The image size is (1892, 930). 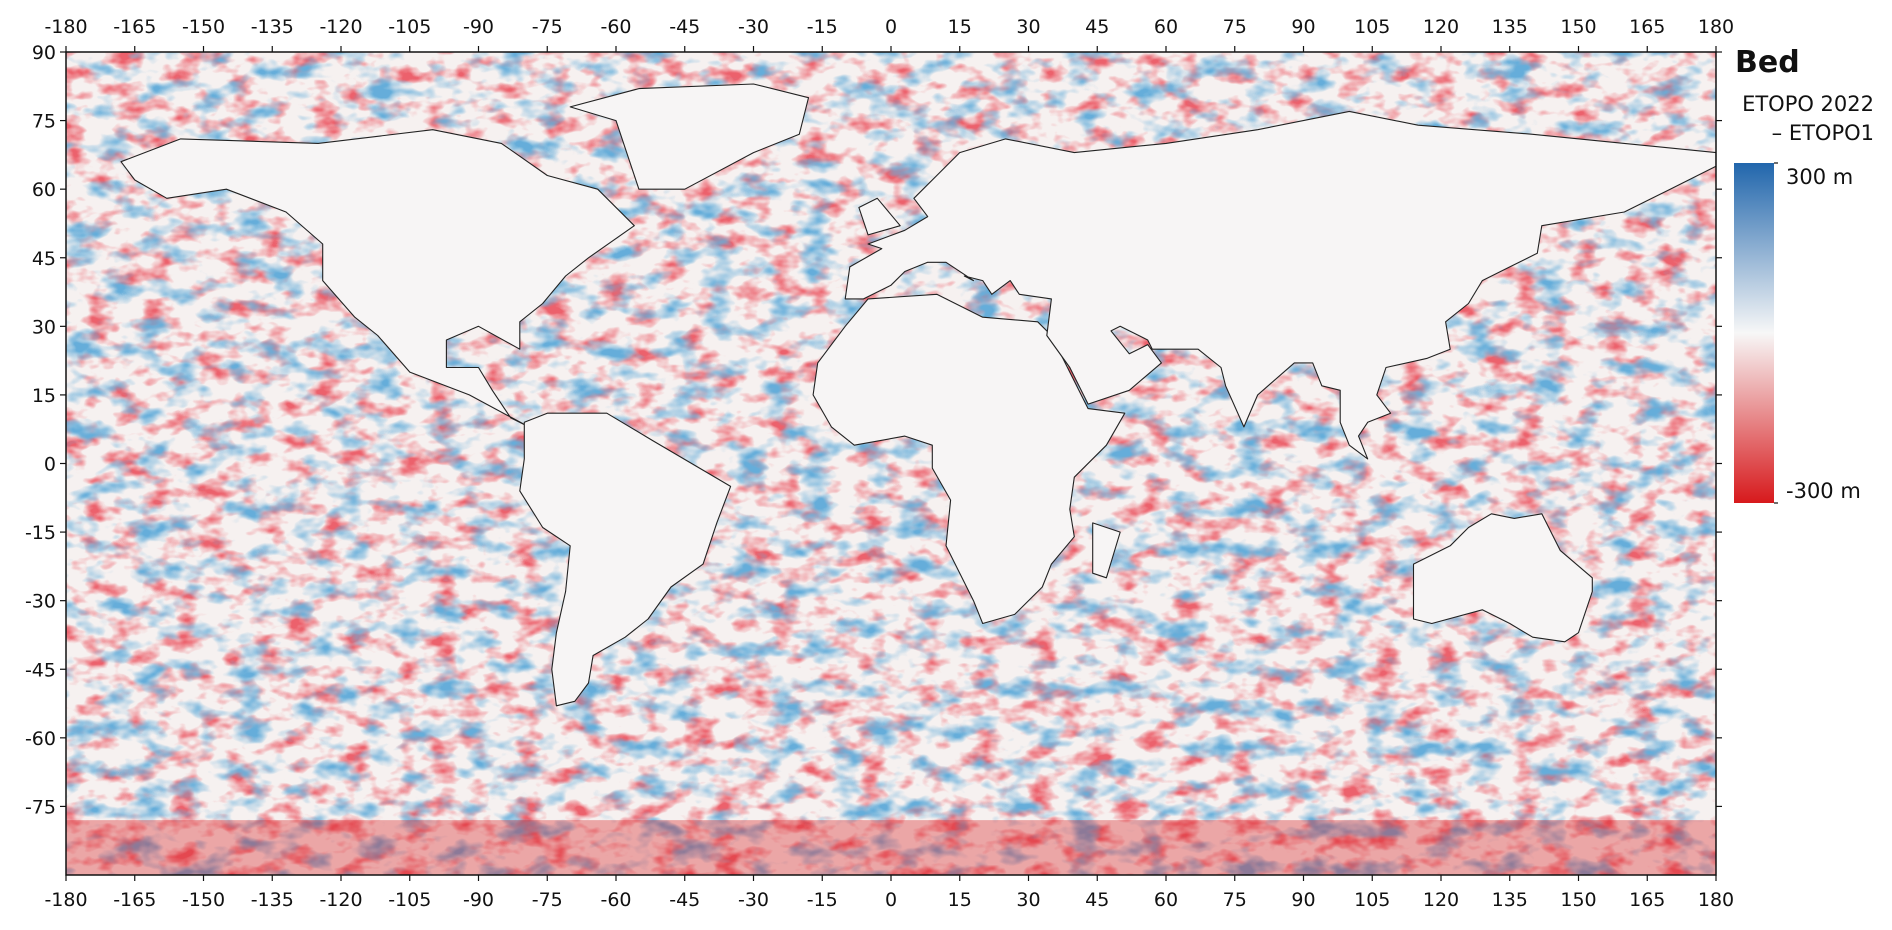 What do you see at coordinates (1303, 900) in the screenshot?
I see `x-tick-label-bottom: 90` at bounding box center [1303, 900].